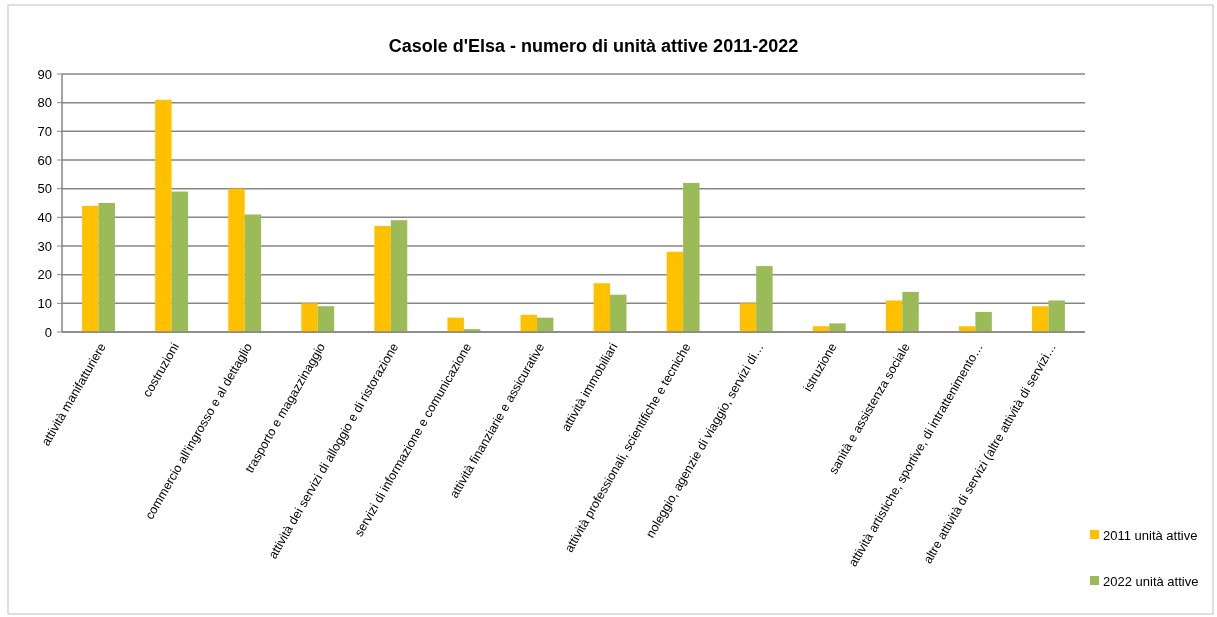  Describe the element at coordinates (44, 74) in the screenshot. I see `y-tick-label: 90` at that location.